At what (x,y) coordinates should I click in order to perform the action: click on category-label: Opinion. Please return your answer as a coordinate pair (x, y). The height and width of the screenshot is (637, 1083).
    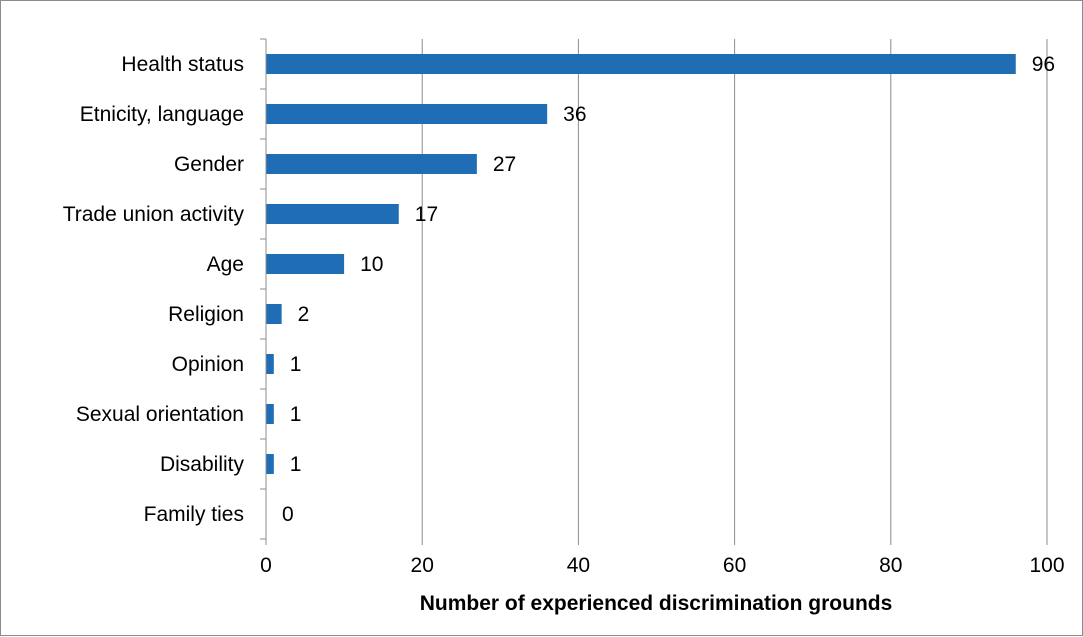
    Looking at the image, I should click on (208, 364).